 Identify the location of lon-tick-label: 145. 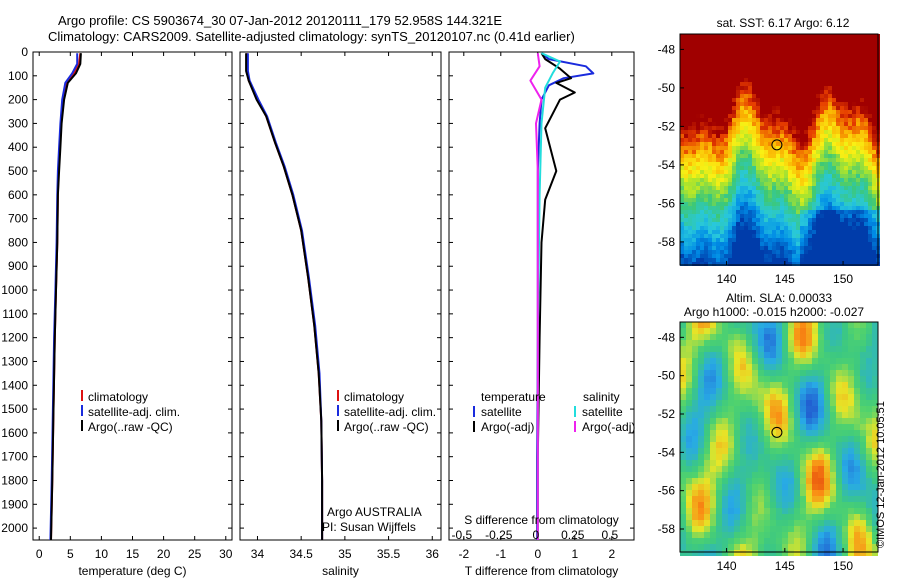
(785, 279).